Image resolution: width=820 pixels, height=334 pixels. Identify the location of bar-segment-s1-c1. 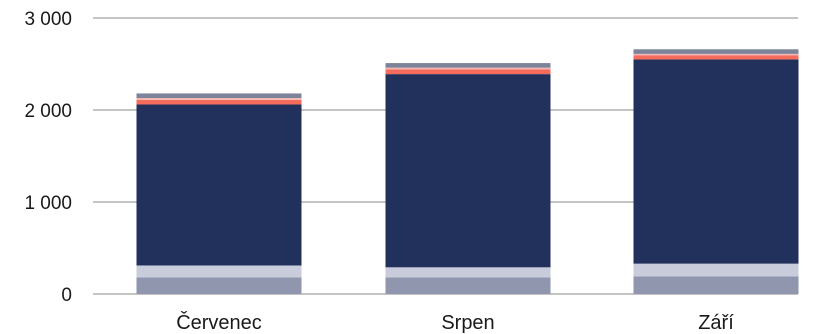
(468, 272).